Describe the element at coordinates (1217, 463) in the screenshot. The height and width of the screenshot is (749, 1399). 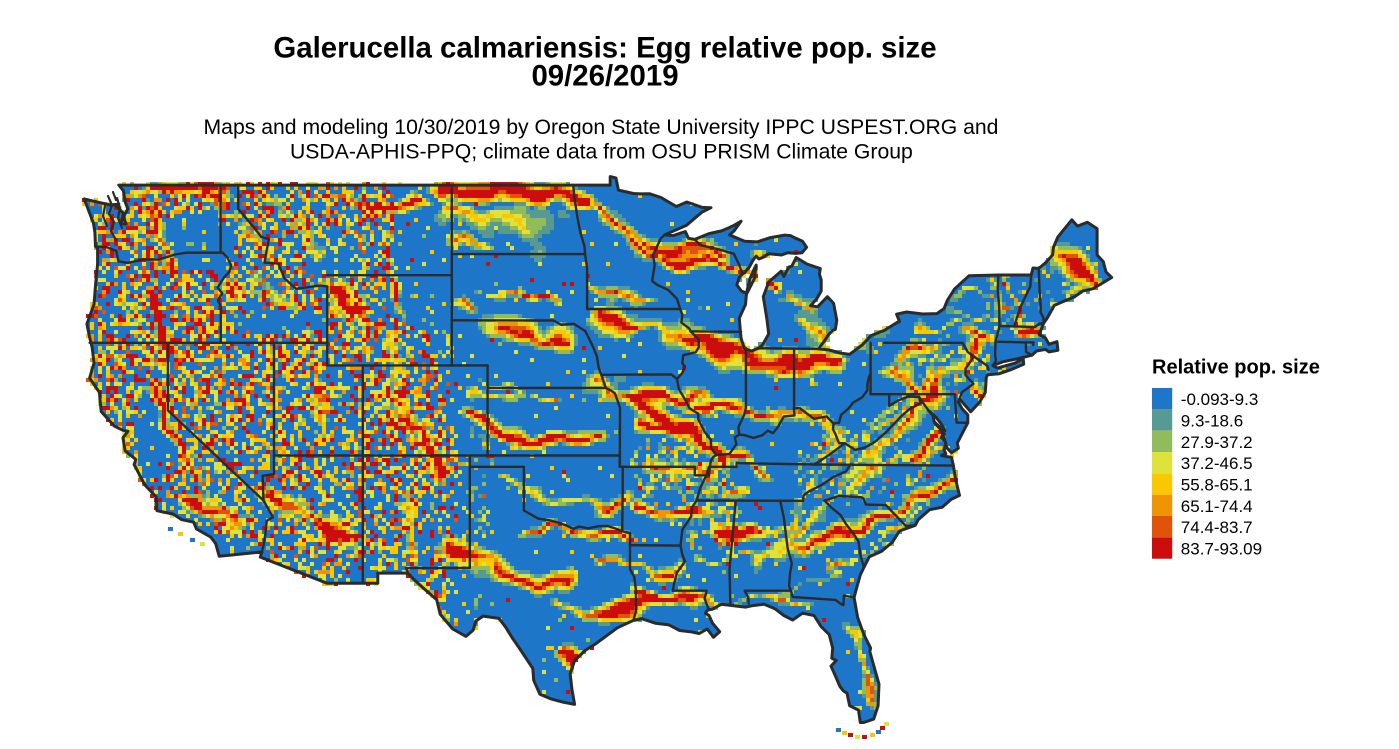
I see `svg-text: 37.2-46.5` at that location.